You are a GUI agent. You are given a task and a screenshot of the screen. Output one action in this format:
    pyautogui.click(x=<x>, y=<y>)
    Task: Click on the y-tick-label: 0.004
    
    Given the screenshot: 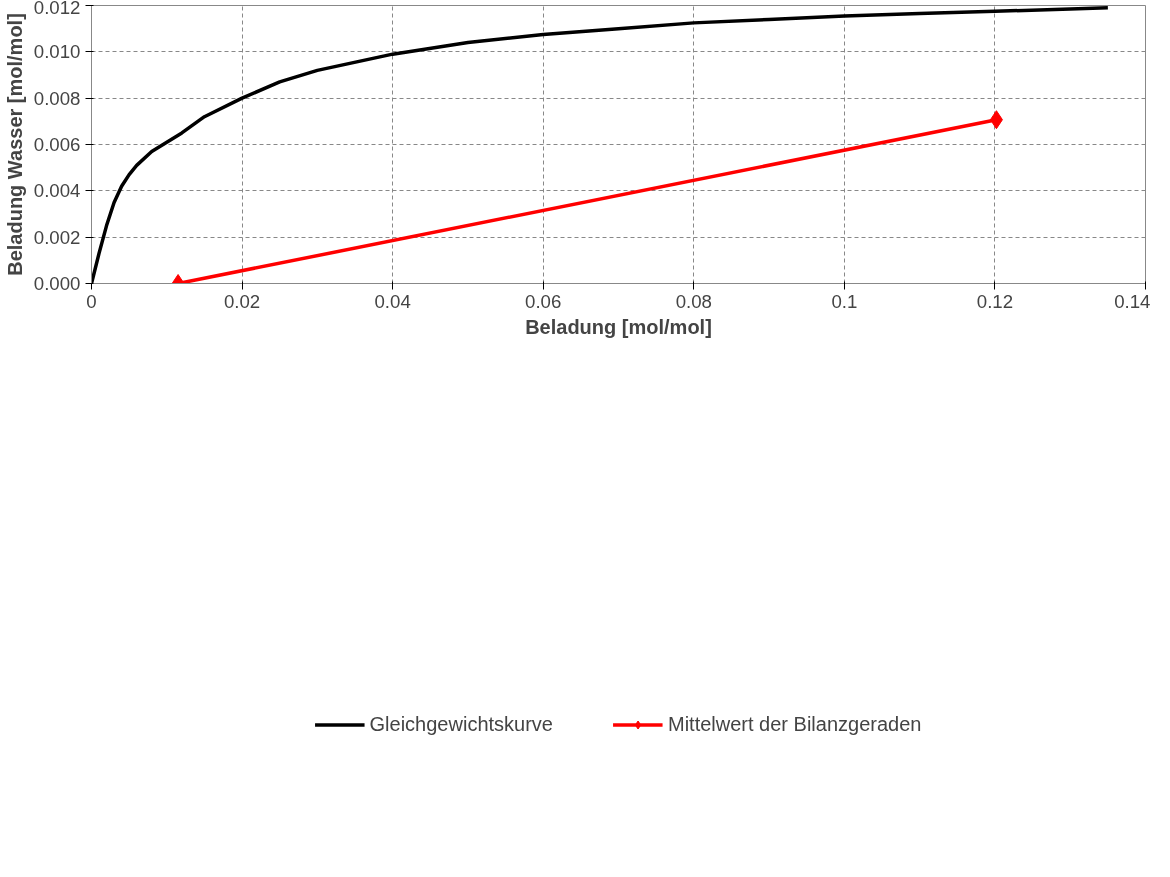 What is the action you would take?
    pyautogui.click(x=57, y=191)
    